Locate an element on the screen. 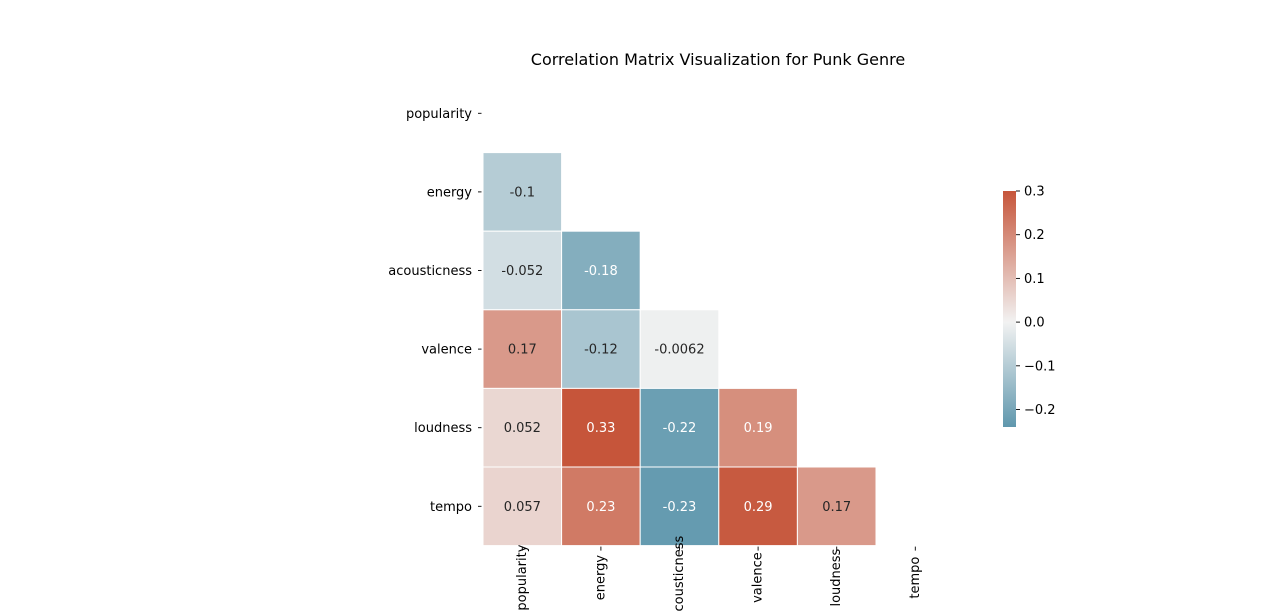 This screenshot has width=1280, height=612. colorbar-tick-label: 0.2 is located at coordinates (1034, 235).